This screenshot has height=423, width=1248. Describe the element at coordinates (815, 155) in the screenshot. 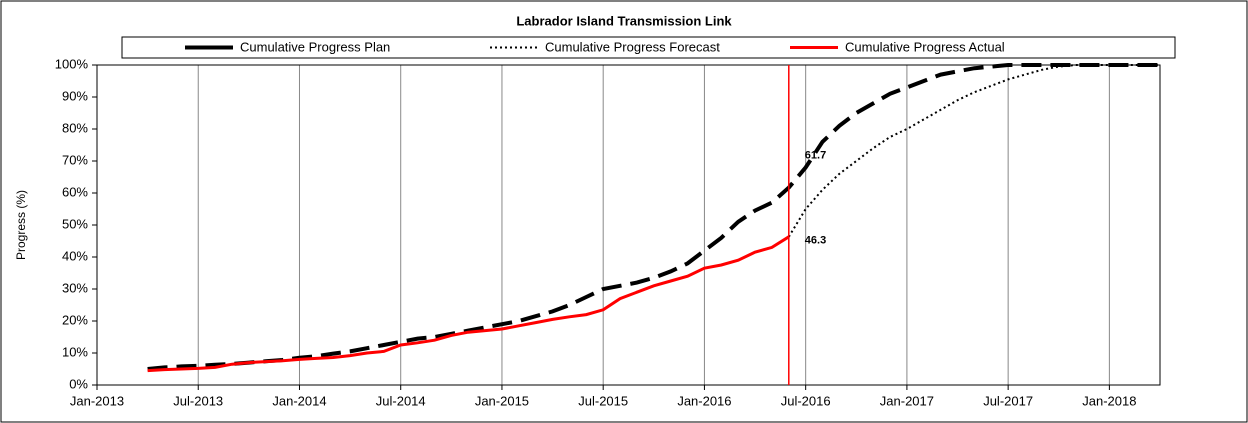

I see `data-label: 61.7` at that location.